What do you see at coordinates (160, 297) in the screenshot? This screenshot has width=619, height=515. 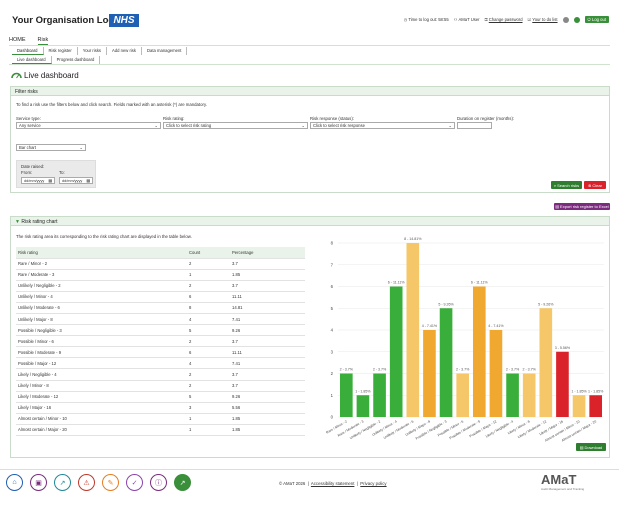 I see `table-row: Unlikely / Minor - 4 6 11.11` at bounding box center [160, 297].